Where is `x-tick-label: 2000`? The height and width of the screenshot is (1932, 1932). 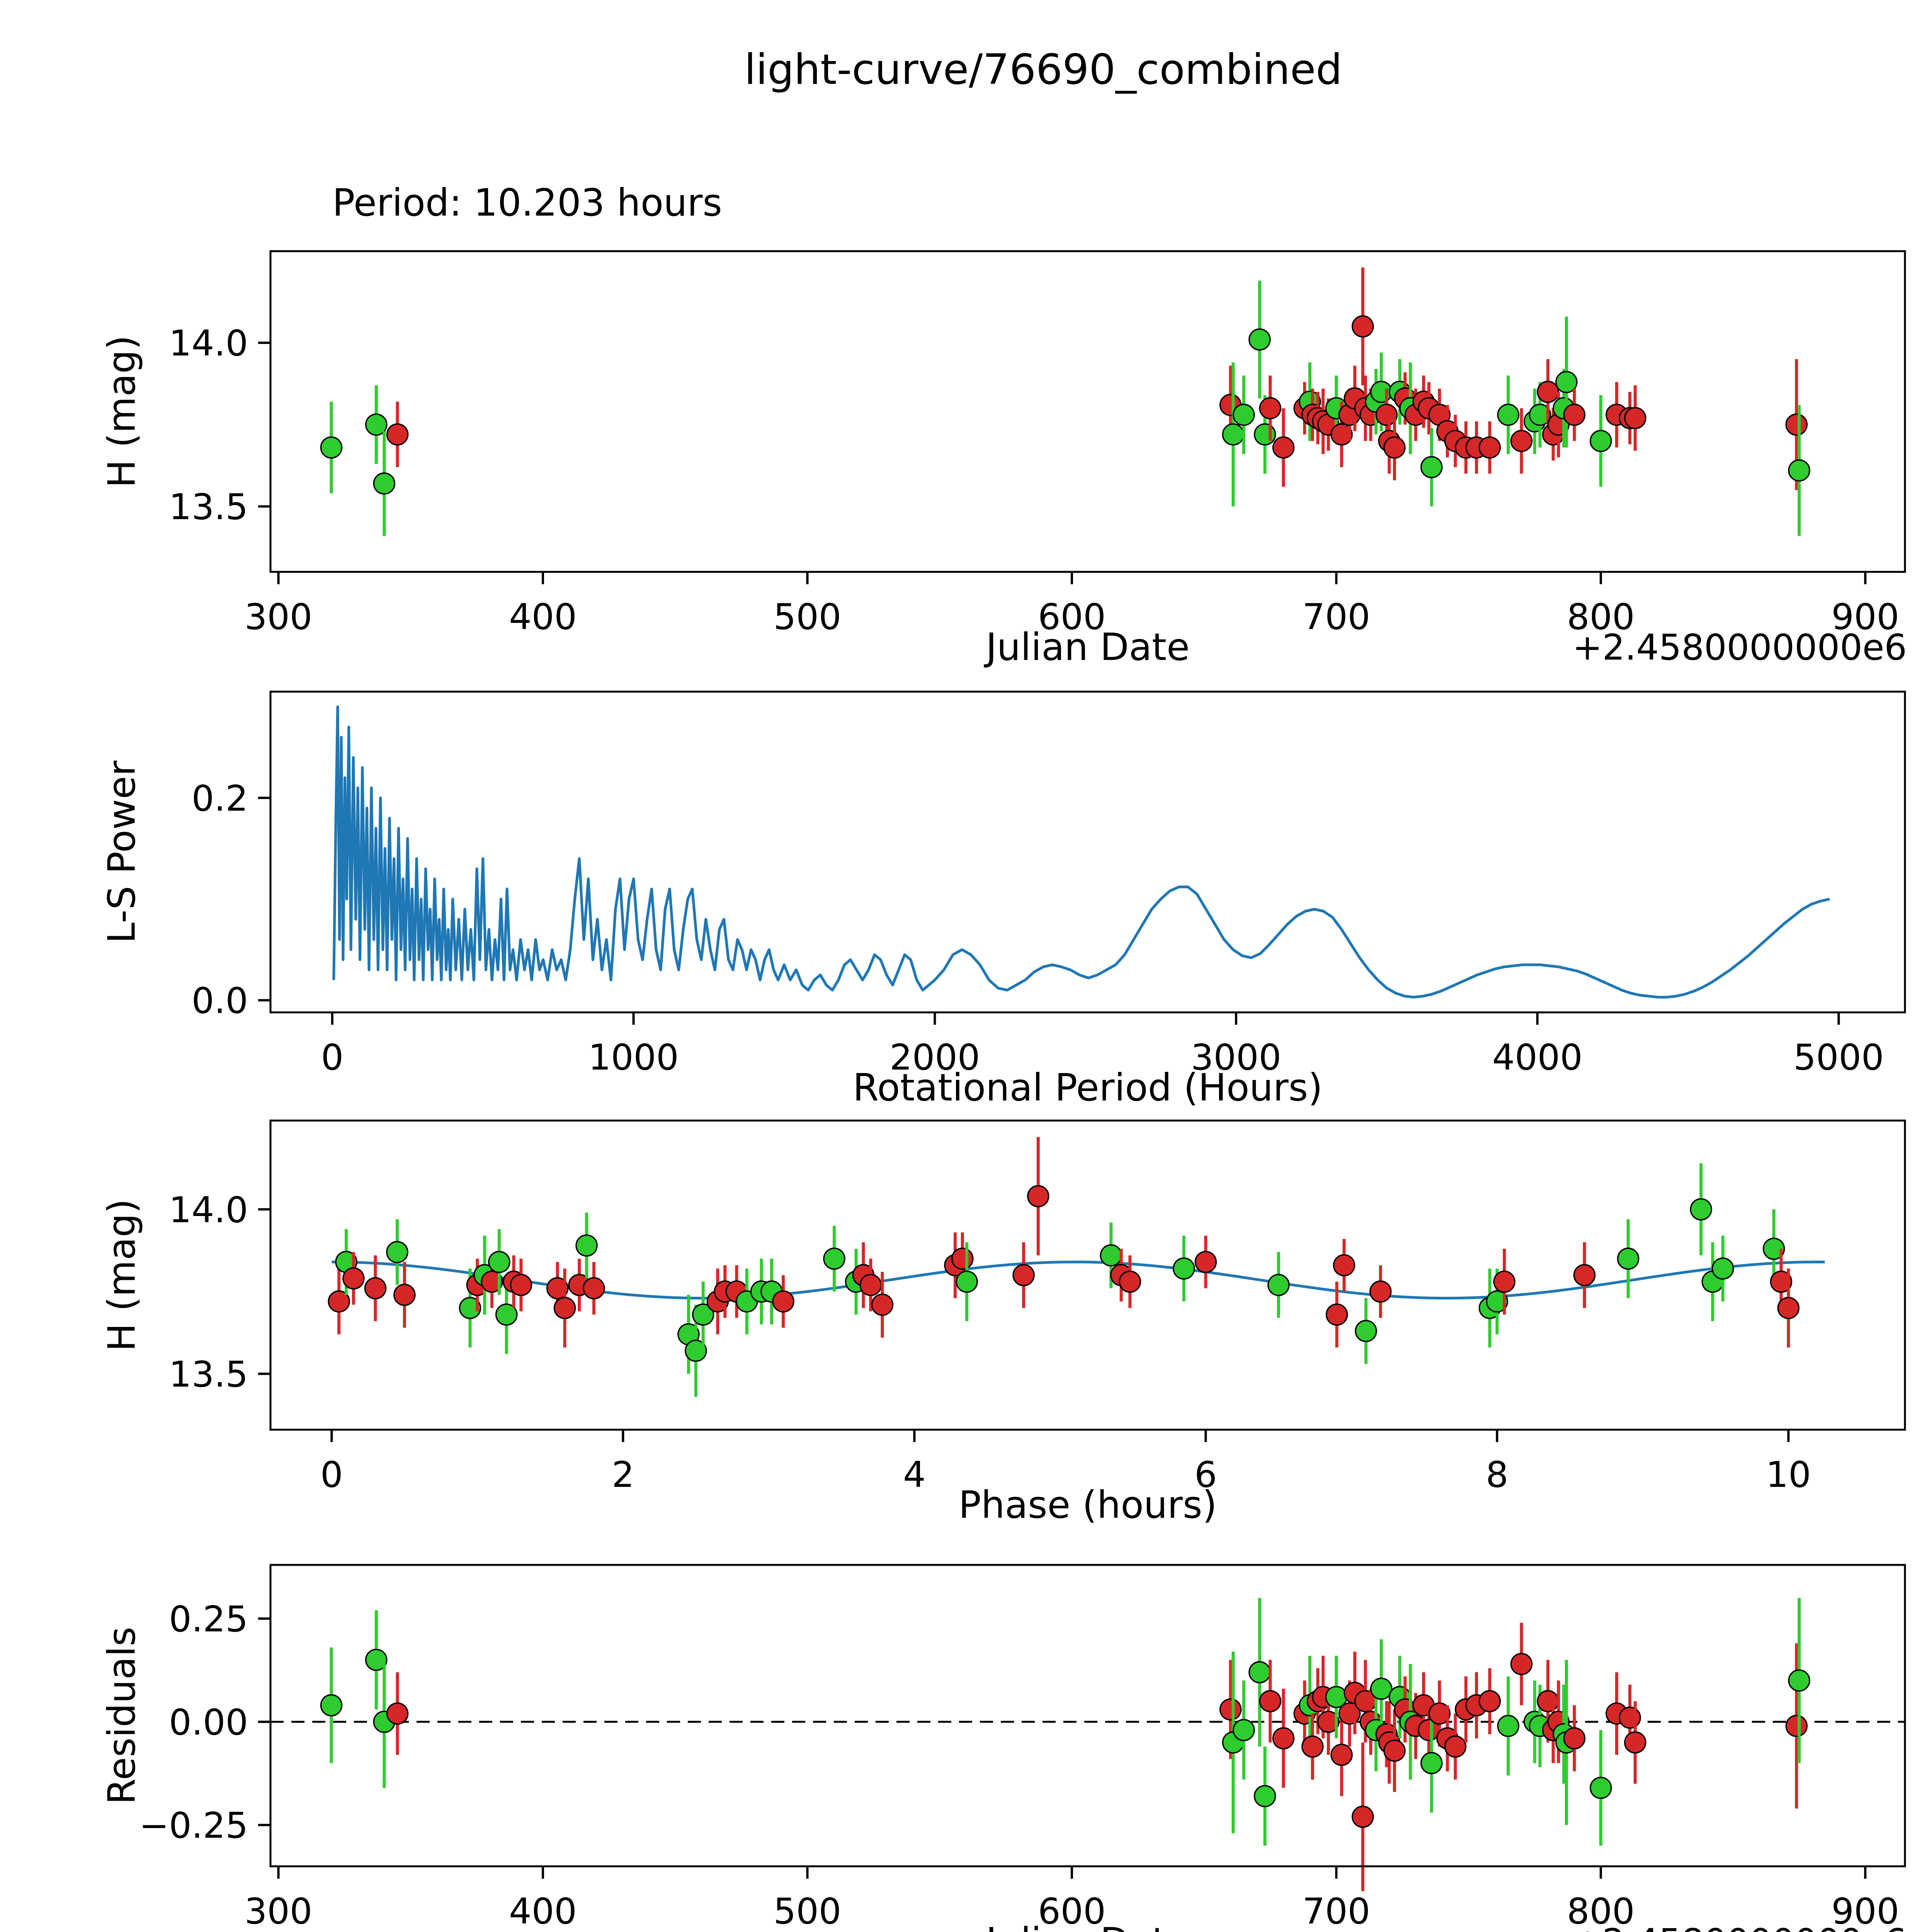 x-tick-label: 2000 is located at coordinates (935, 1057).